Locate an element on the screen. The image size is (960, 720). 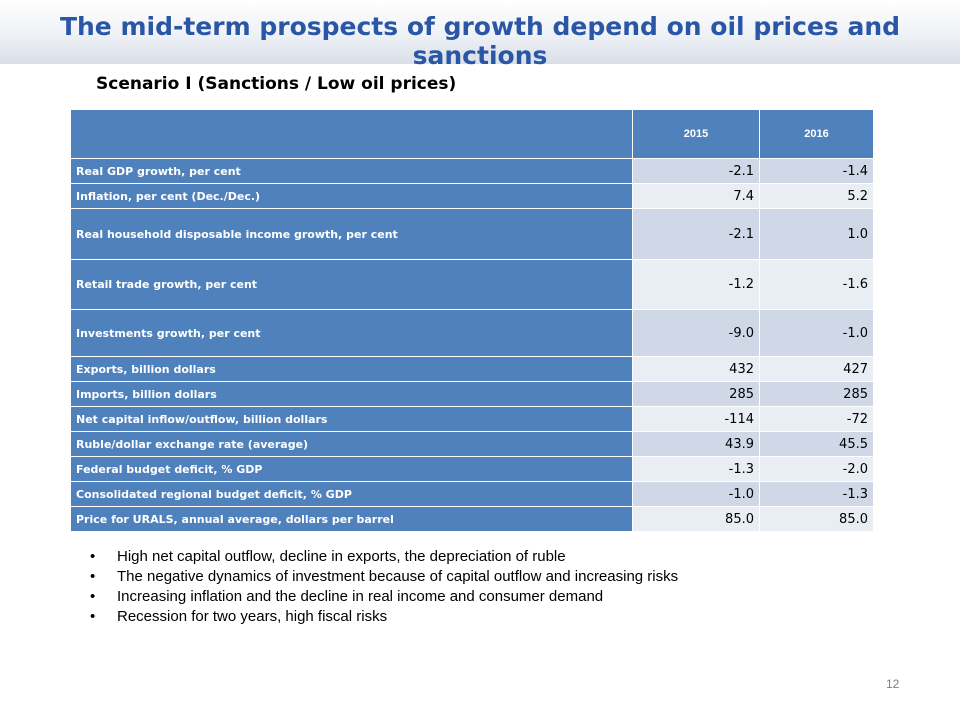
row-label: Real GDP growth, per cent is located at coordinates (351, 171).